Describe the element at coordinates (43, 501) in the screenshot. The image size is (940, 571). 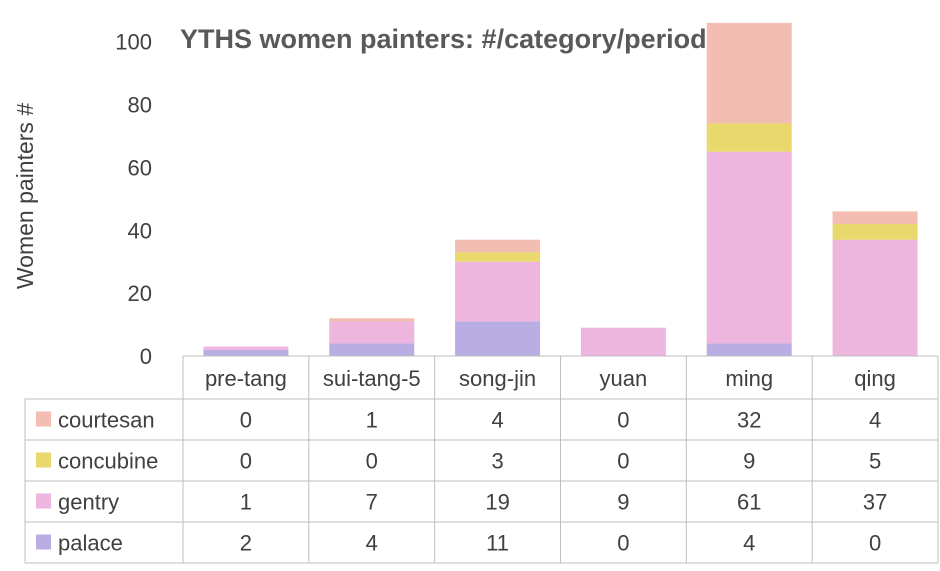
I see `legend-key-gentry` at that location.